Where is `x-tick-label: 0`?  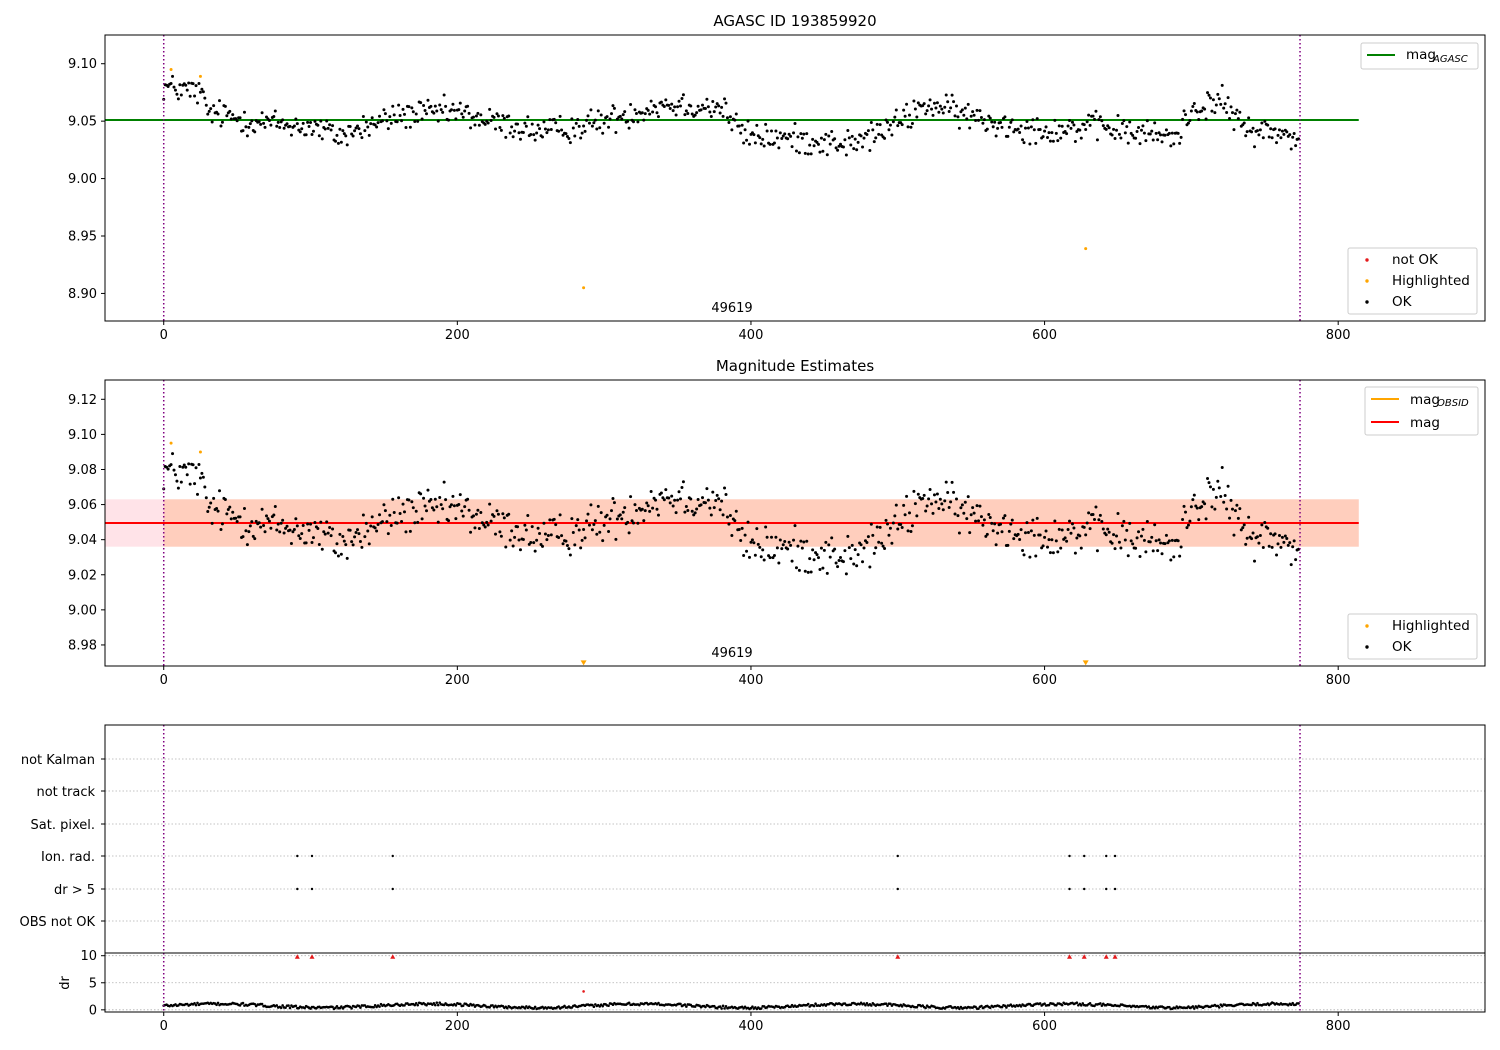
x-tick-label: 0 is located at coordinates (164, 335).